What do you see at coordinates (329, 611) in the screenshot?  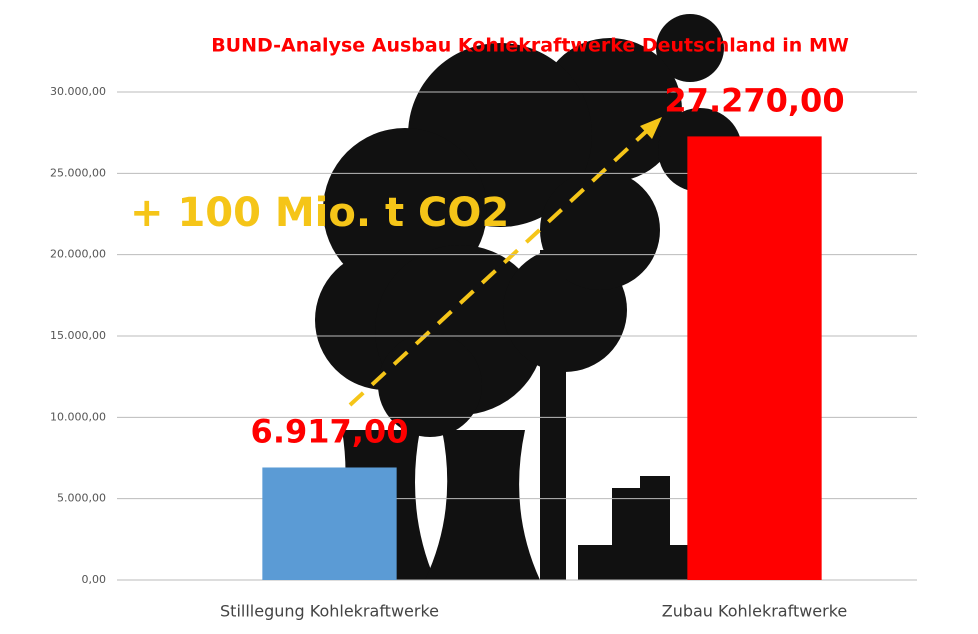 I see `x-tick-label: Stilllegung Kohlekraftwerke` at bounding box center [329, 611].